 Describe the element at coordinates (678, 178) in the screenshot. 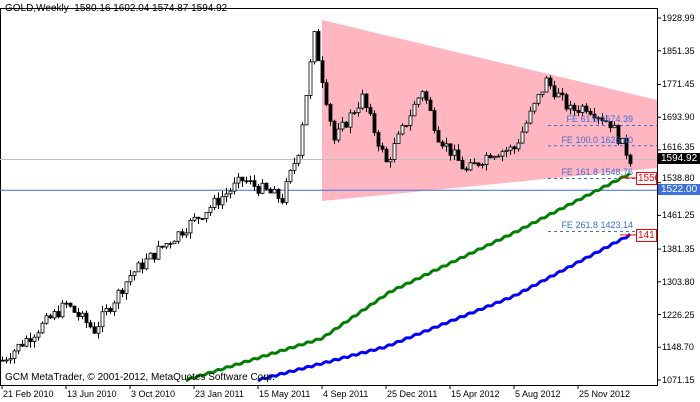

I see `price-axis-label: 1538.80` at that location.